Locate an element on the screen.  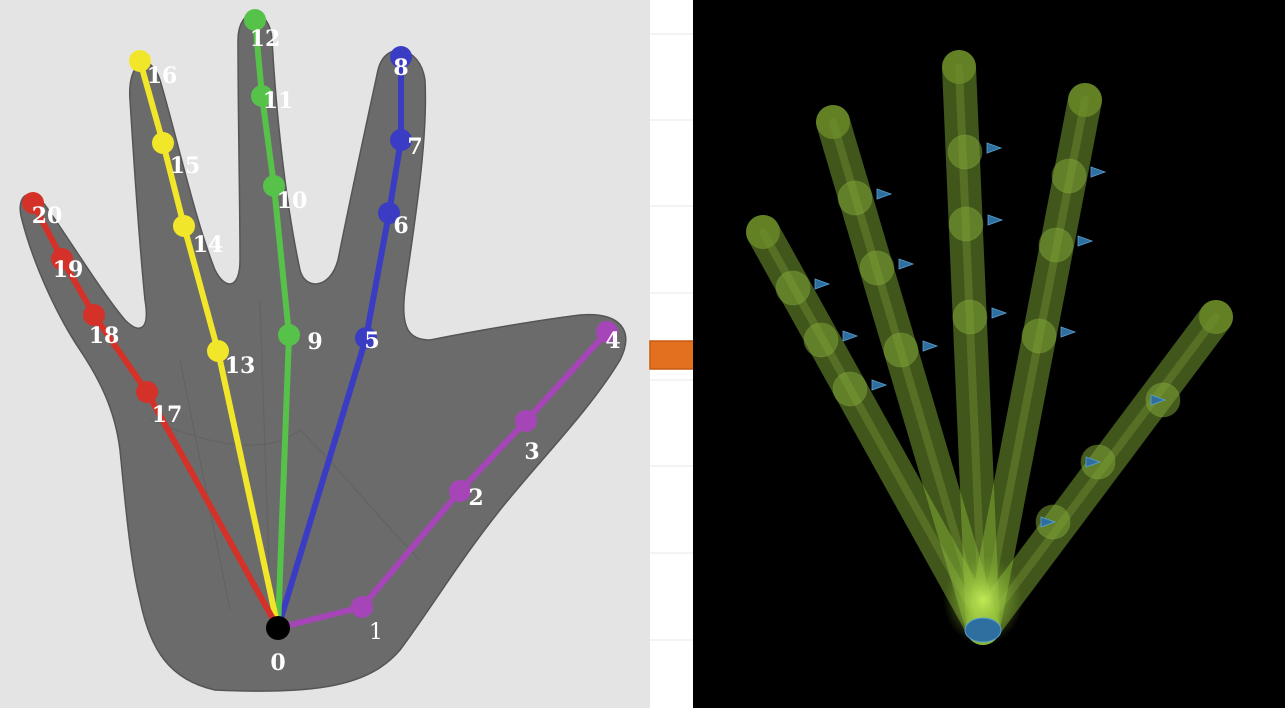
keypoint-label-0: 0 is located at coordinates (277, 663).